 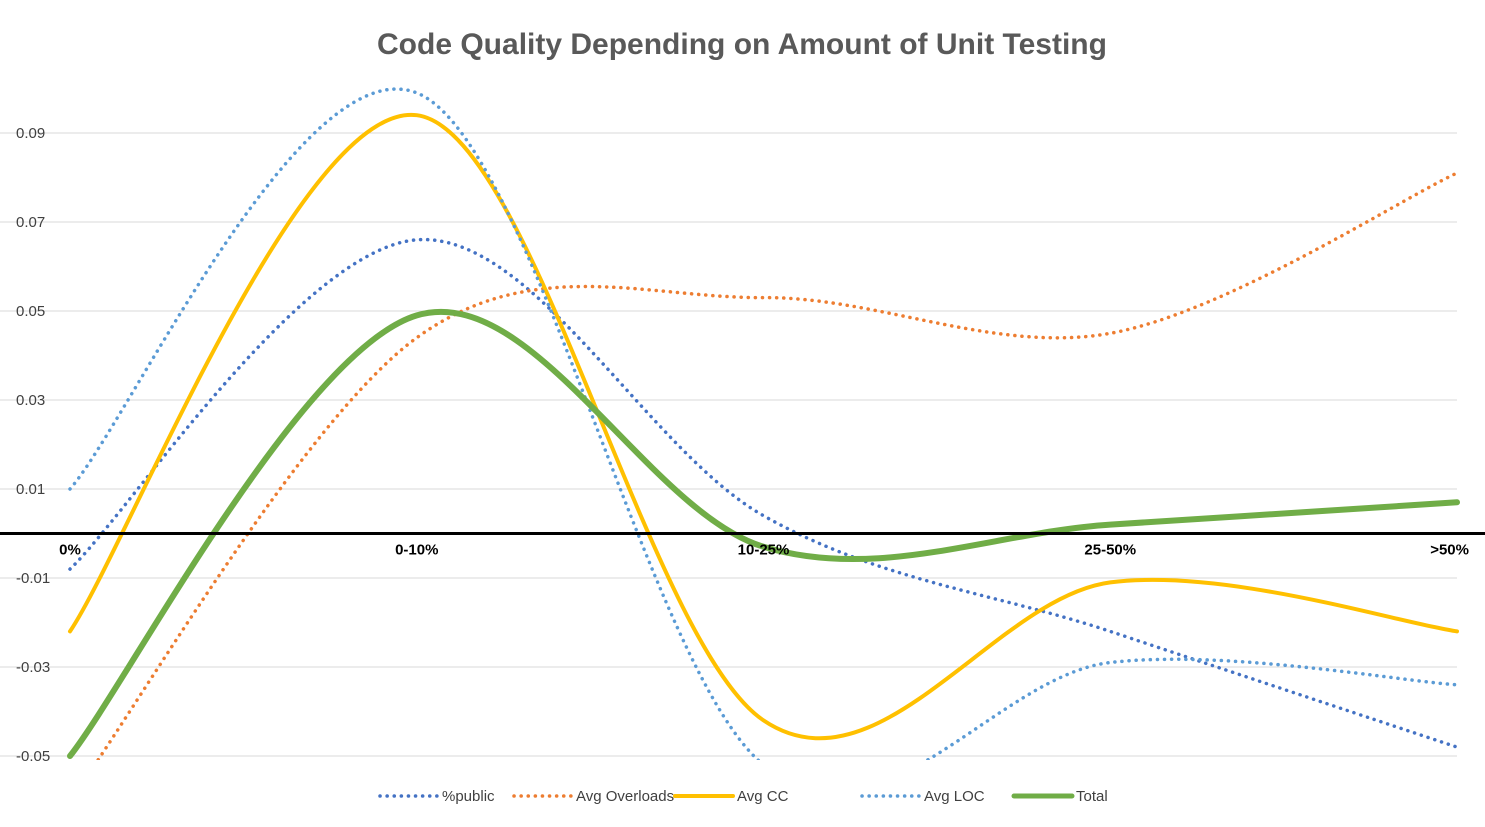 What do you see at coordinates (763, 796) in the screenshot?
I see `legend-label: Avg CC` at bounding box center [763, 796].